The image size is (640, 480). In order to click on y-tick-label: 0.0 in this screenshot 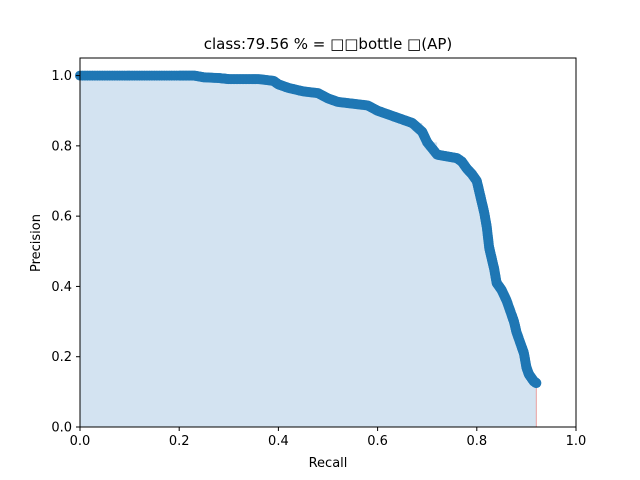, I will do `click(61, 428)`.